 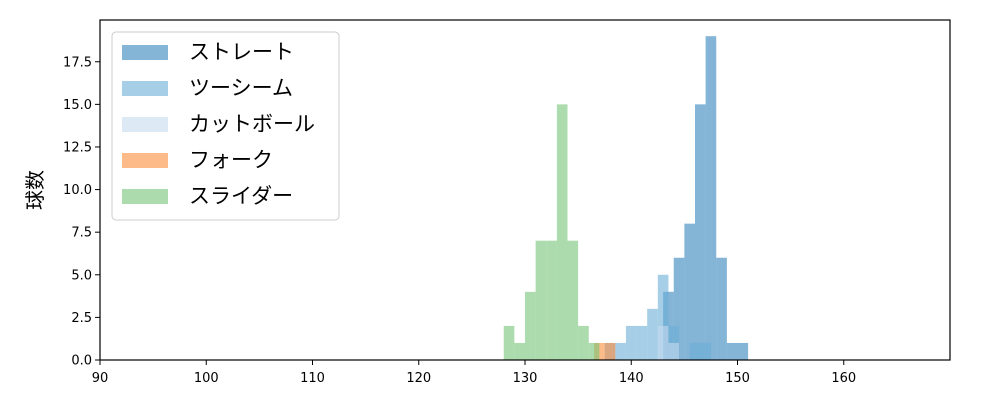 I want to click on y-axis-label: 球数, so click(x=35, y=190).